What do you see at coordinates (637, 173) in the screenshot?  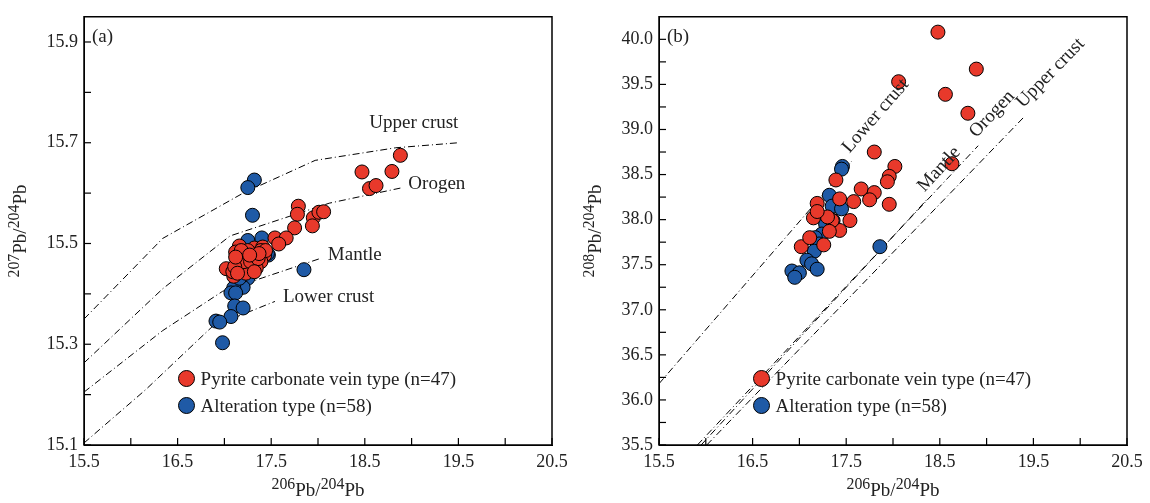 I see `y-tick-label: 38.5` at bounding box center [637, 173].